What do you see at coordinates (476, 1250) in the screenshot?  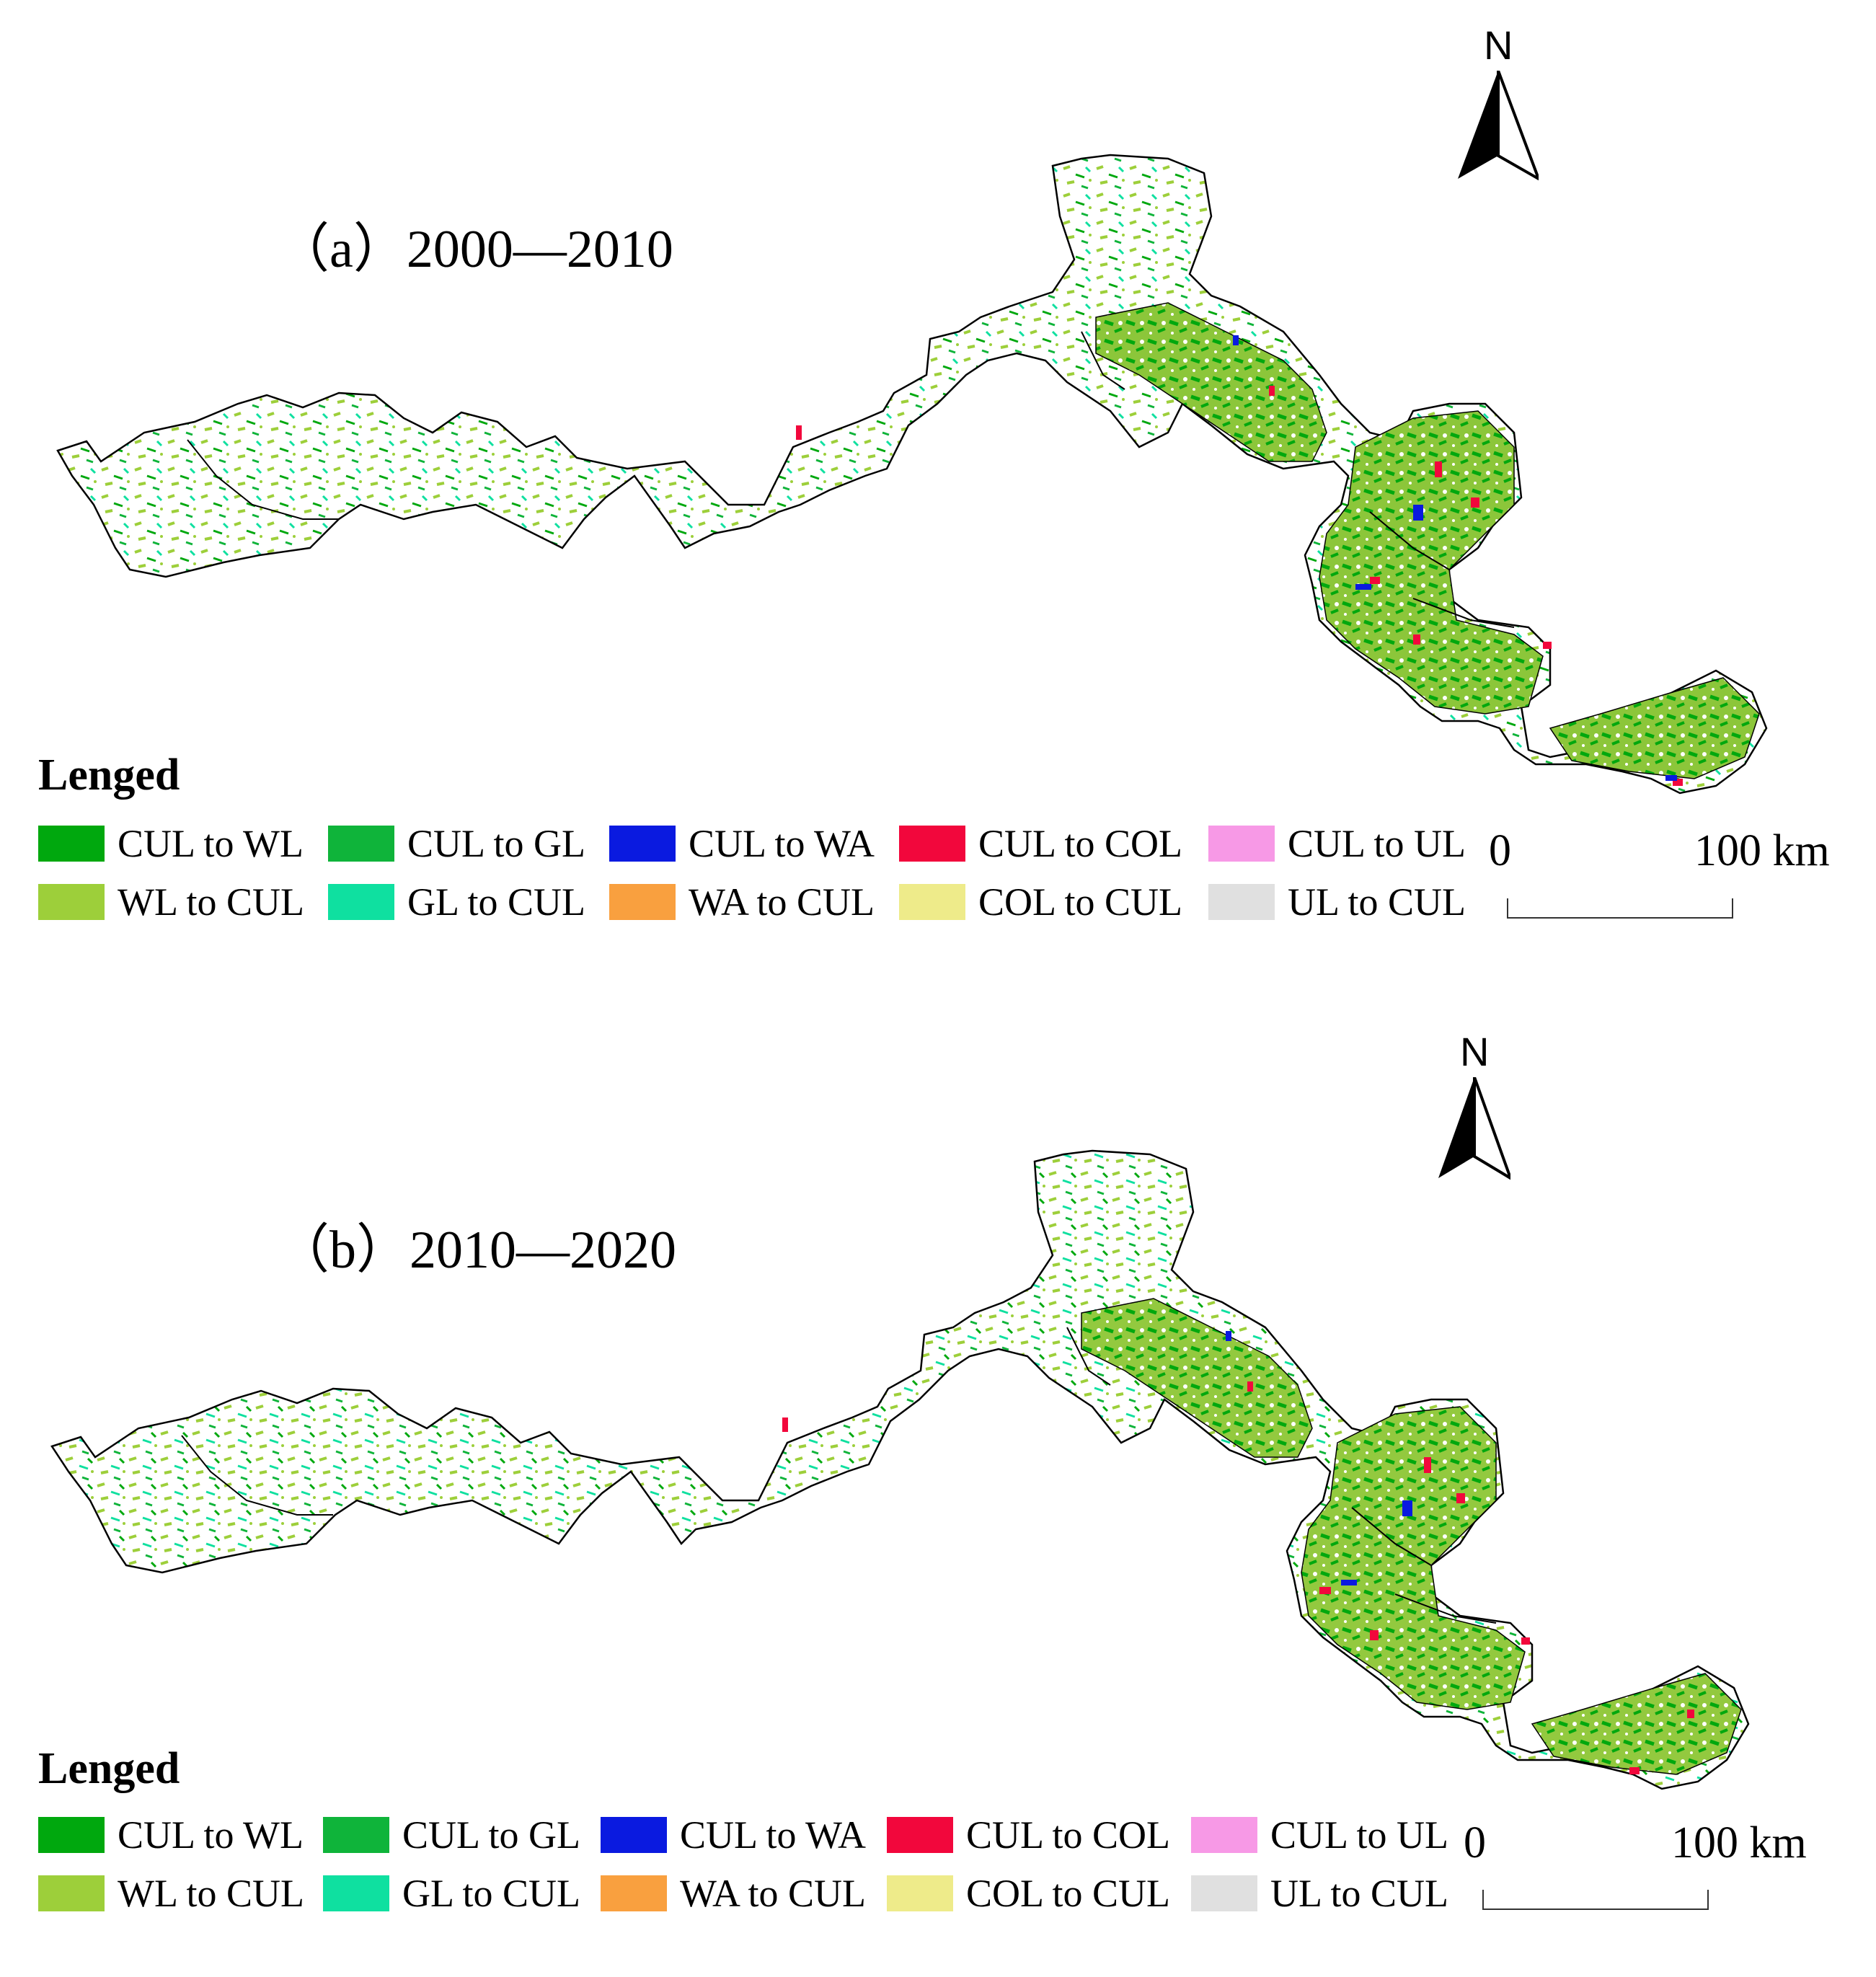 I see `panel-title: （b）2010—2020` at bounding box center [476, 1250].